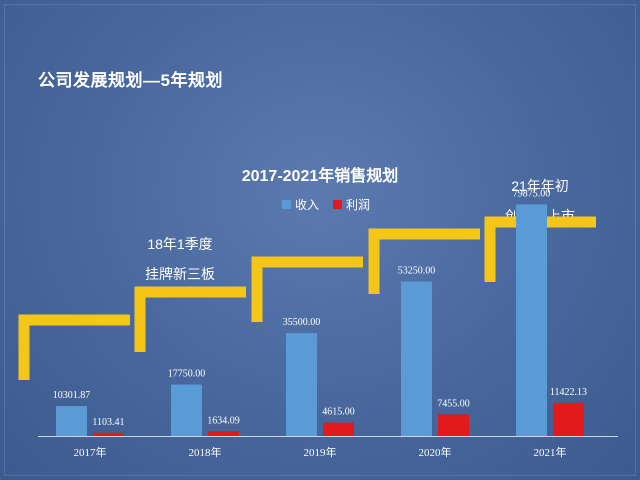 The image size is (640, 480). Describe the element at coordinates (358, 205) in the screenshot. I see `legend-label-profit: 利润` at that location.